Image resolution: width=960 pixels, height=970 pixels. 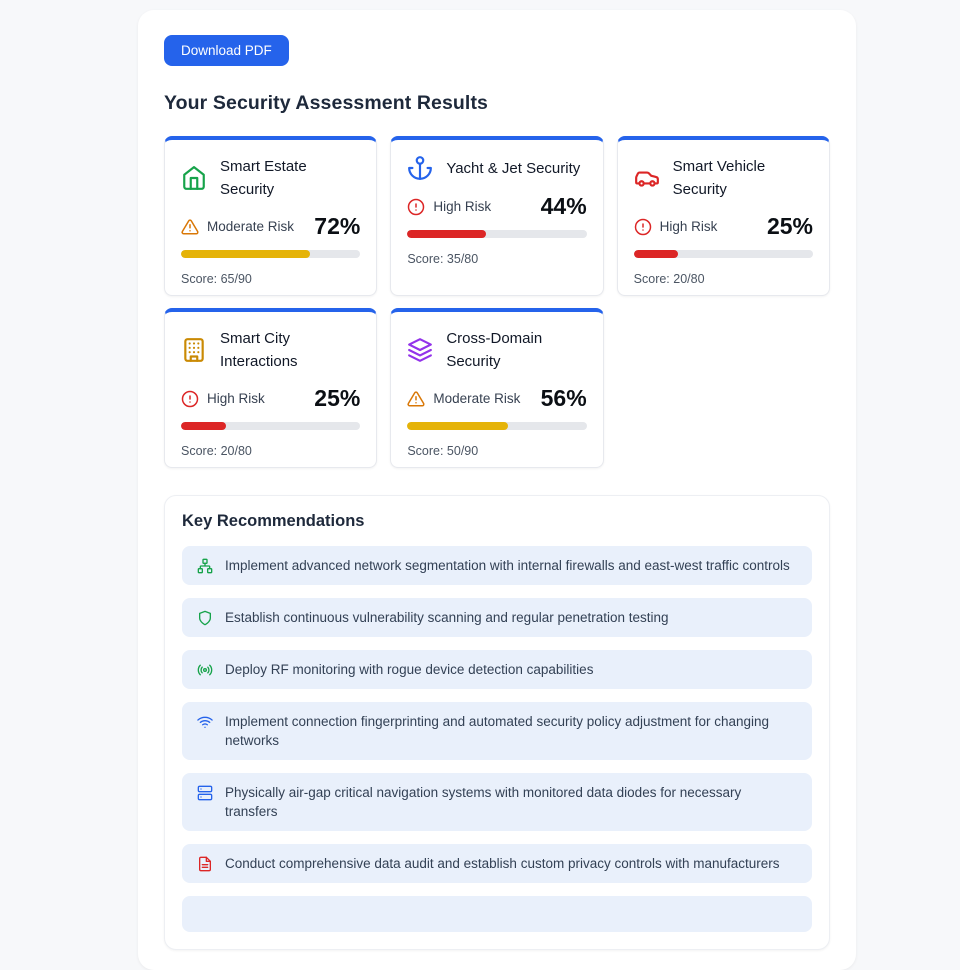 What do you see at coordinates (420, 350) in the screenshot?
I see `layers-icon` at bounding box center [420, 350].